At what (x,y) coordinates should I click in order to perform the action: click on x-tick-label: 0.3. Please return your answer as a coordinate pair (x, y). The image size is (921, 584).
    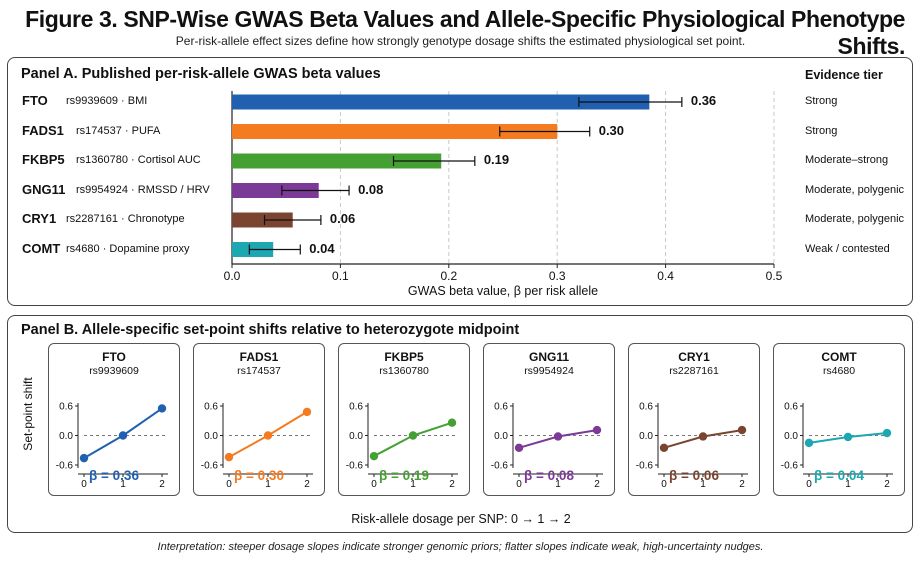
    Looking at the image, I should click on (557, 276).